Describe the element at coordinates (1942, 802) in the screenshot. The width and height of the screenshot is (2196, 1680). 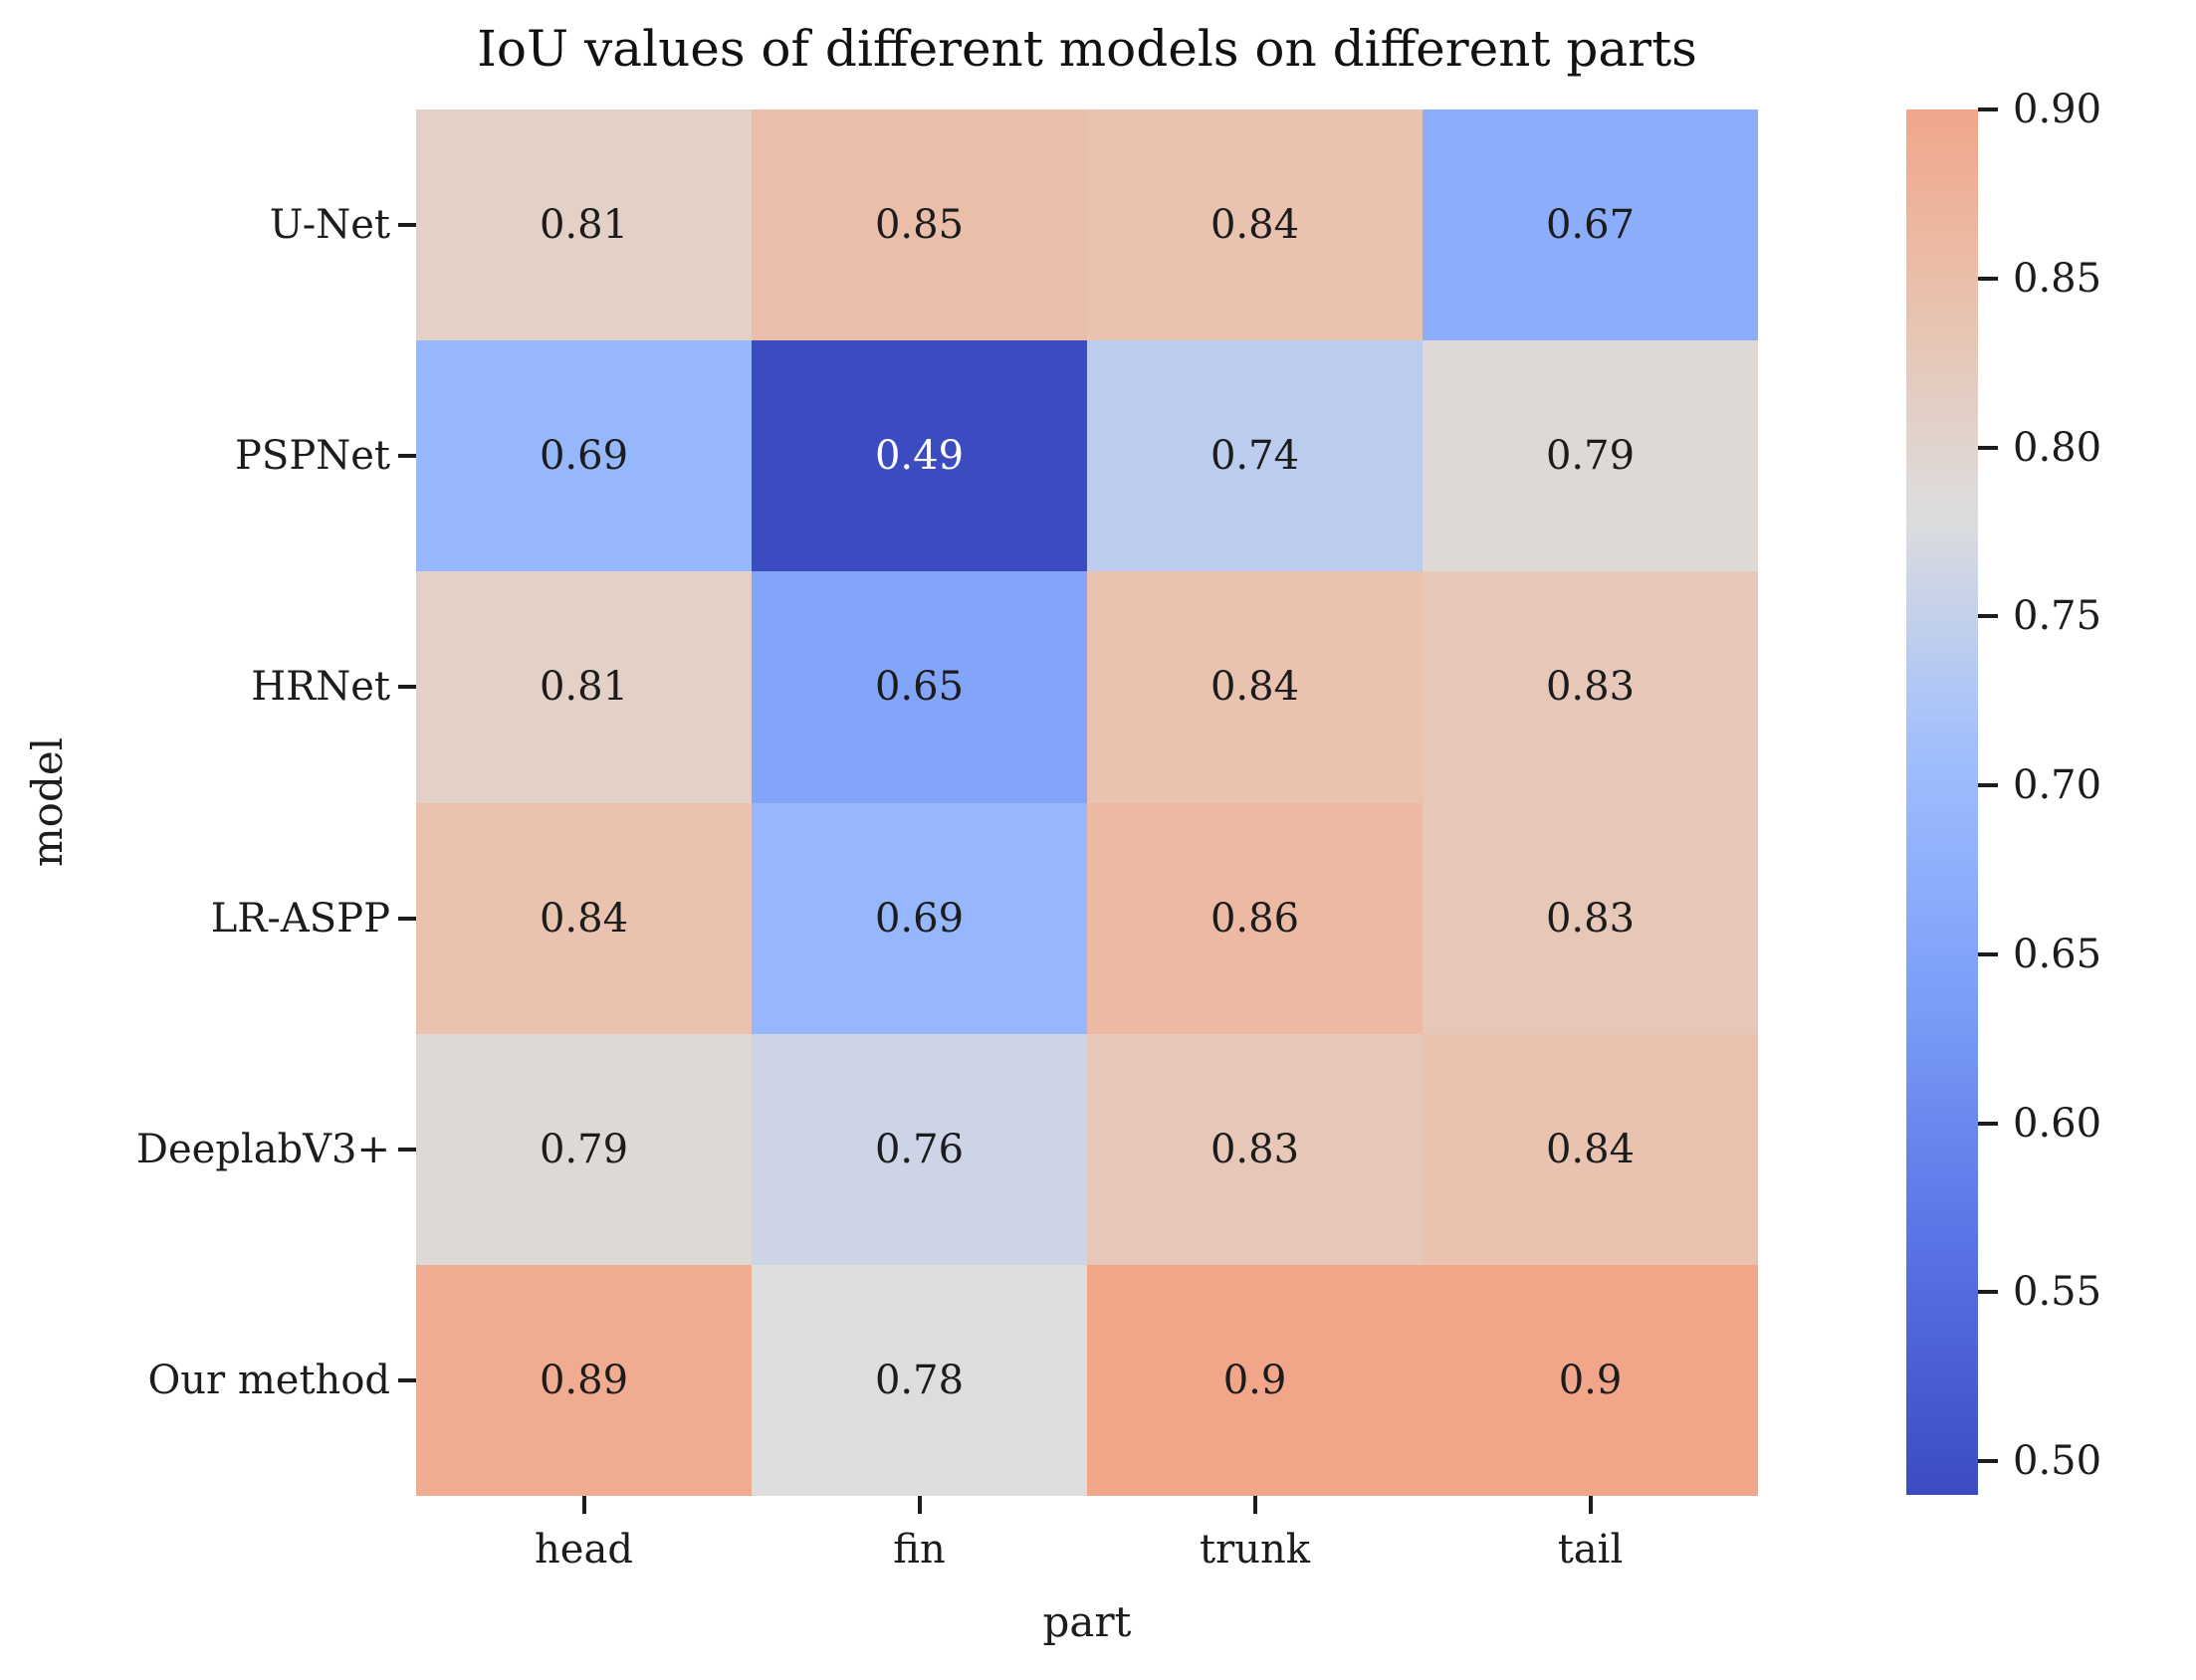
I see `colorbar-gradient` at that location.